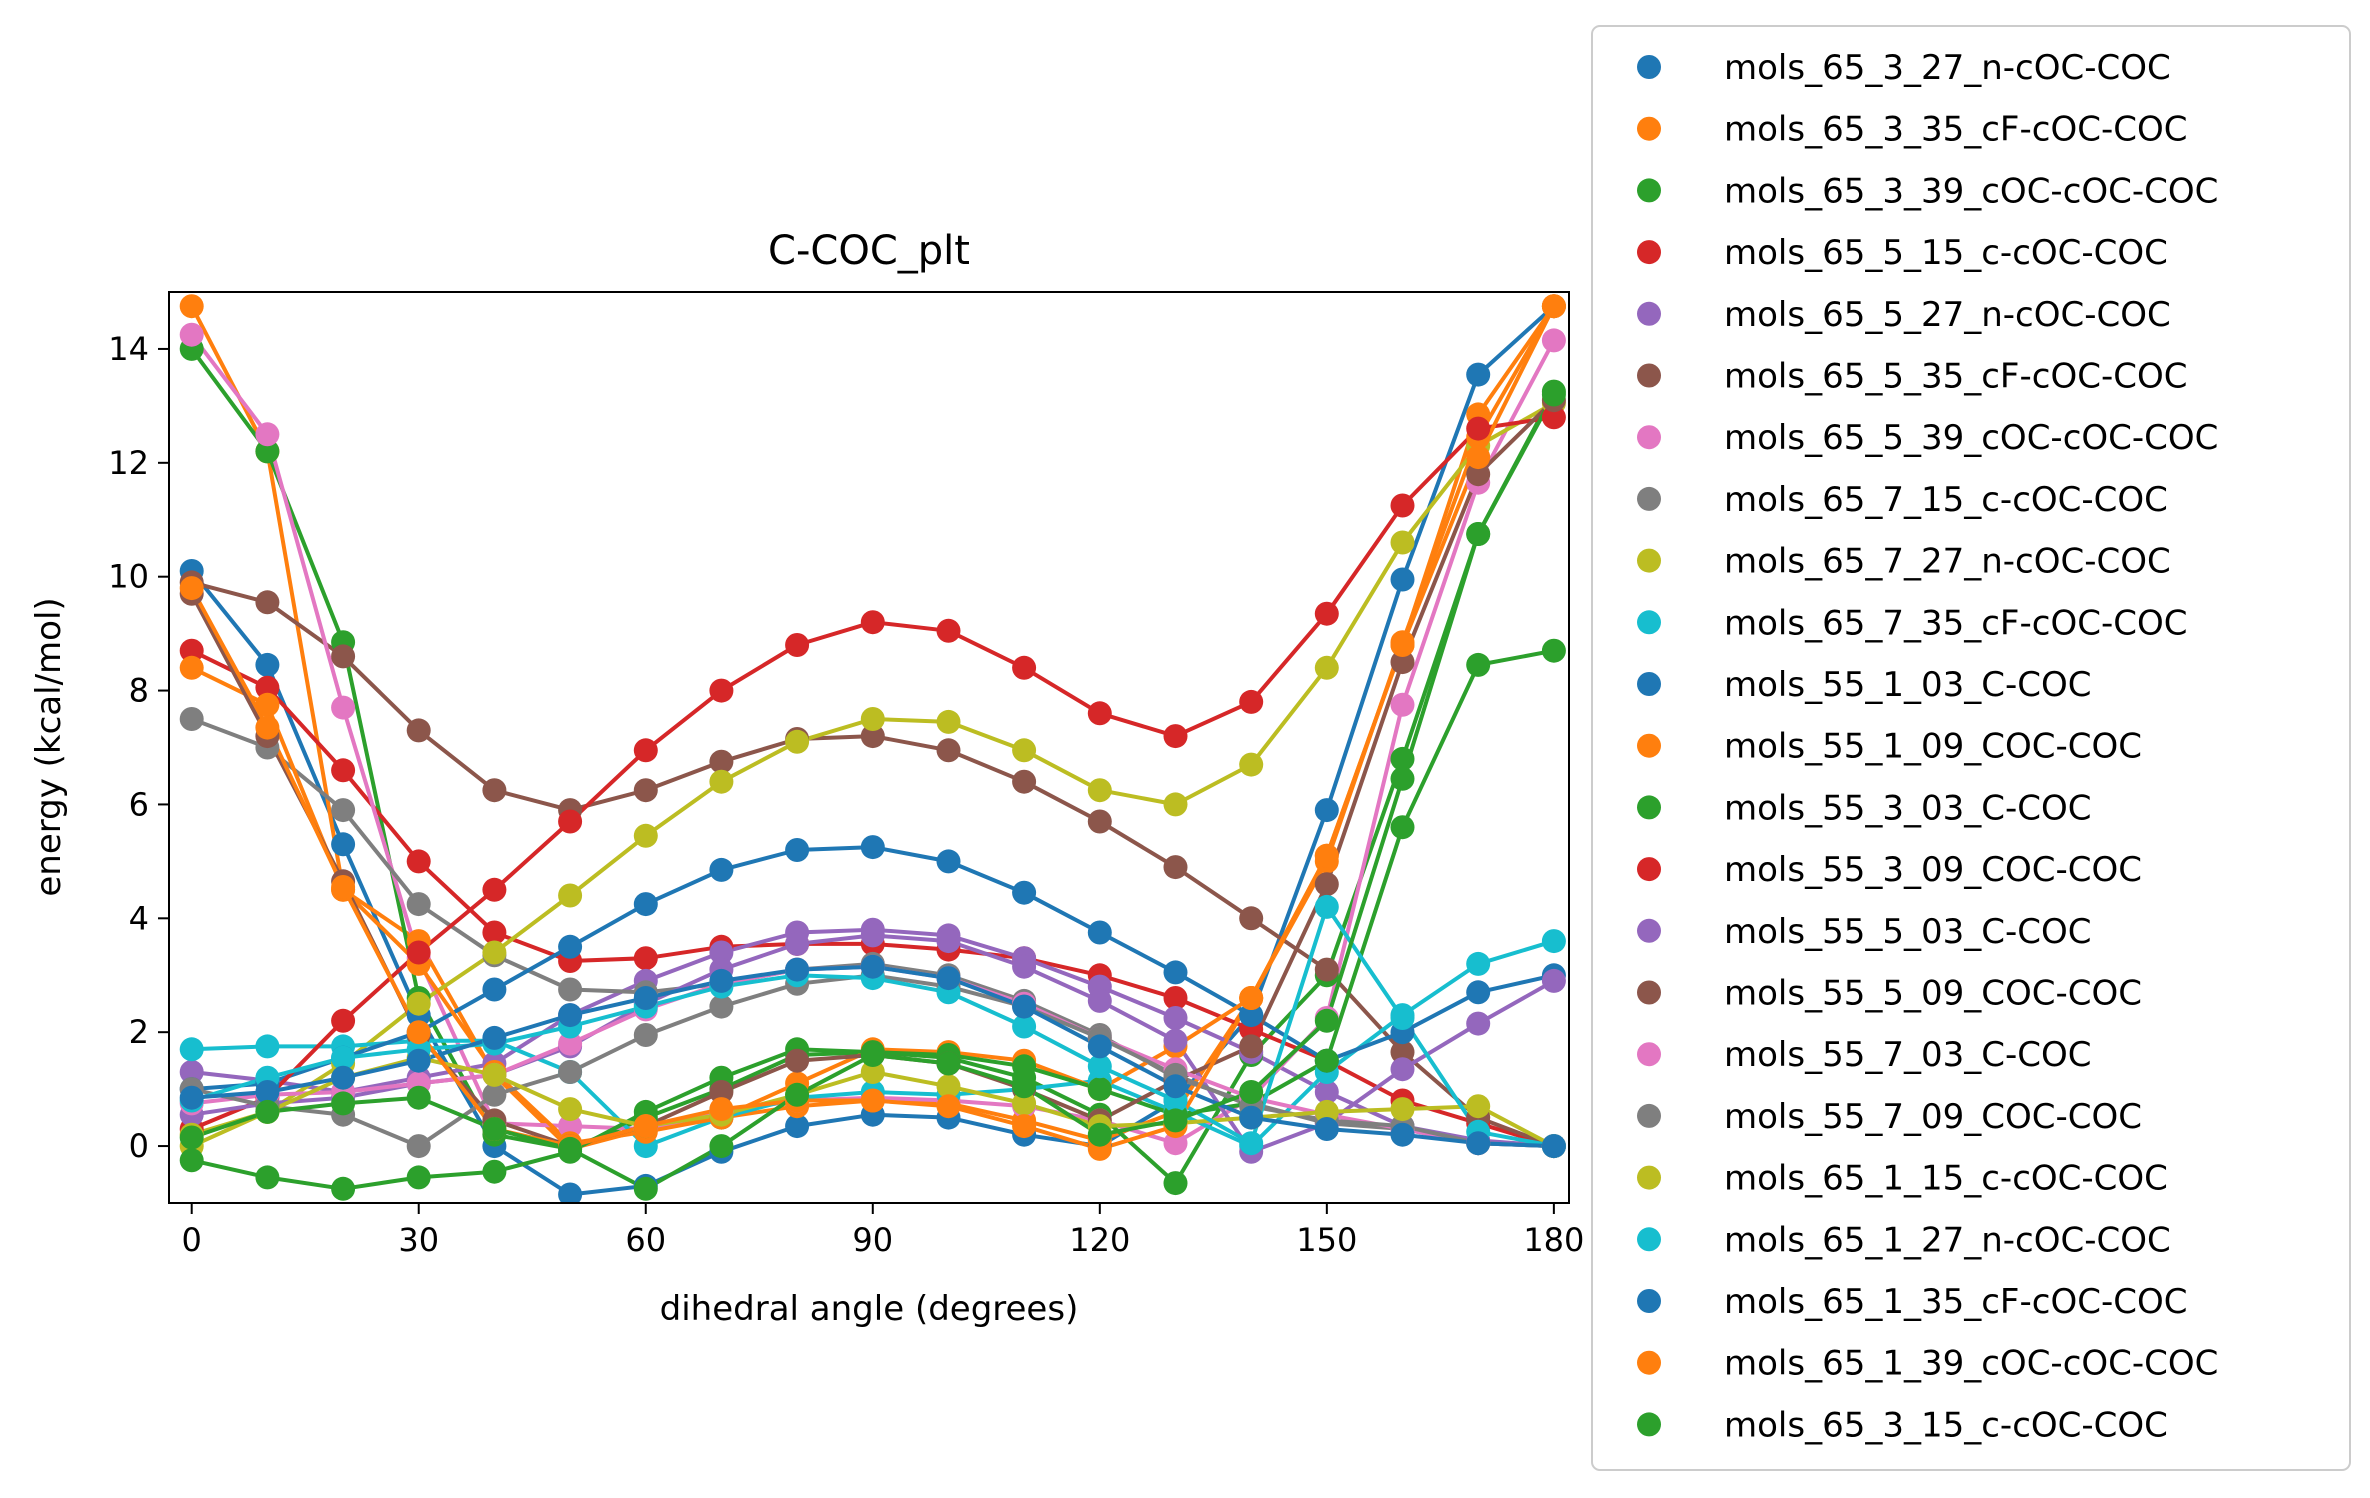  Describe the element at coordinates (1326, 1240) in the screenshot. I see `x-tick-label-150: 150` at that location.